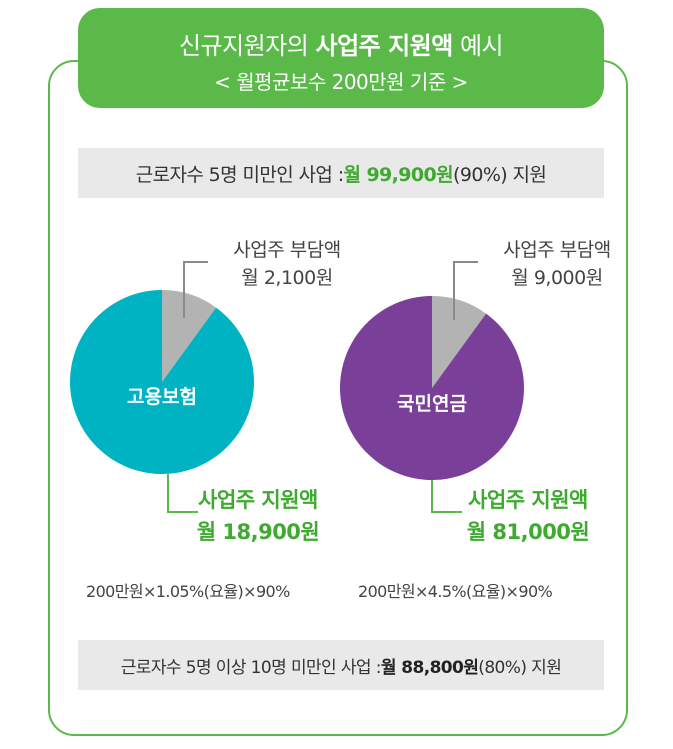 Image resolution: width=673 pixels, height=749 pixels. Describe the element at coordinates (429, 667) in the screenshot. I see `banner-amount: 월 88,800원` at that location.